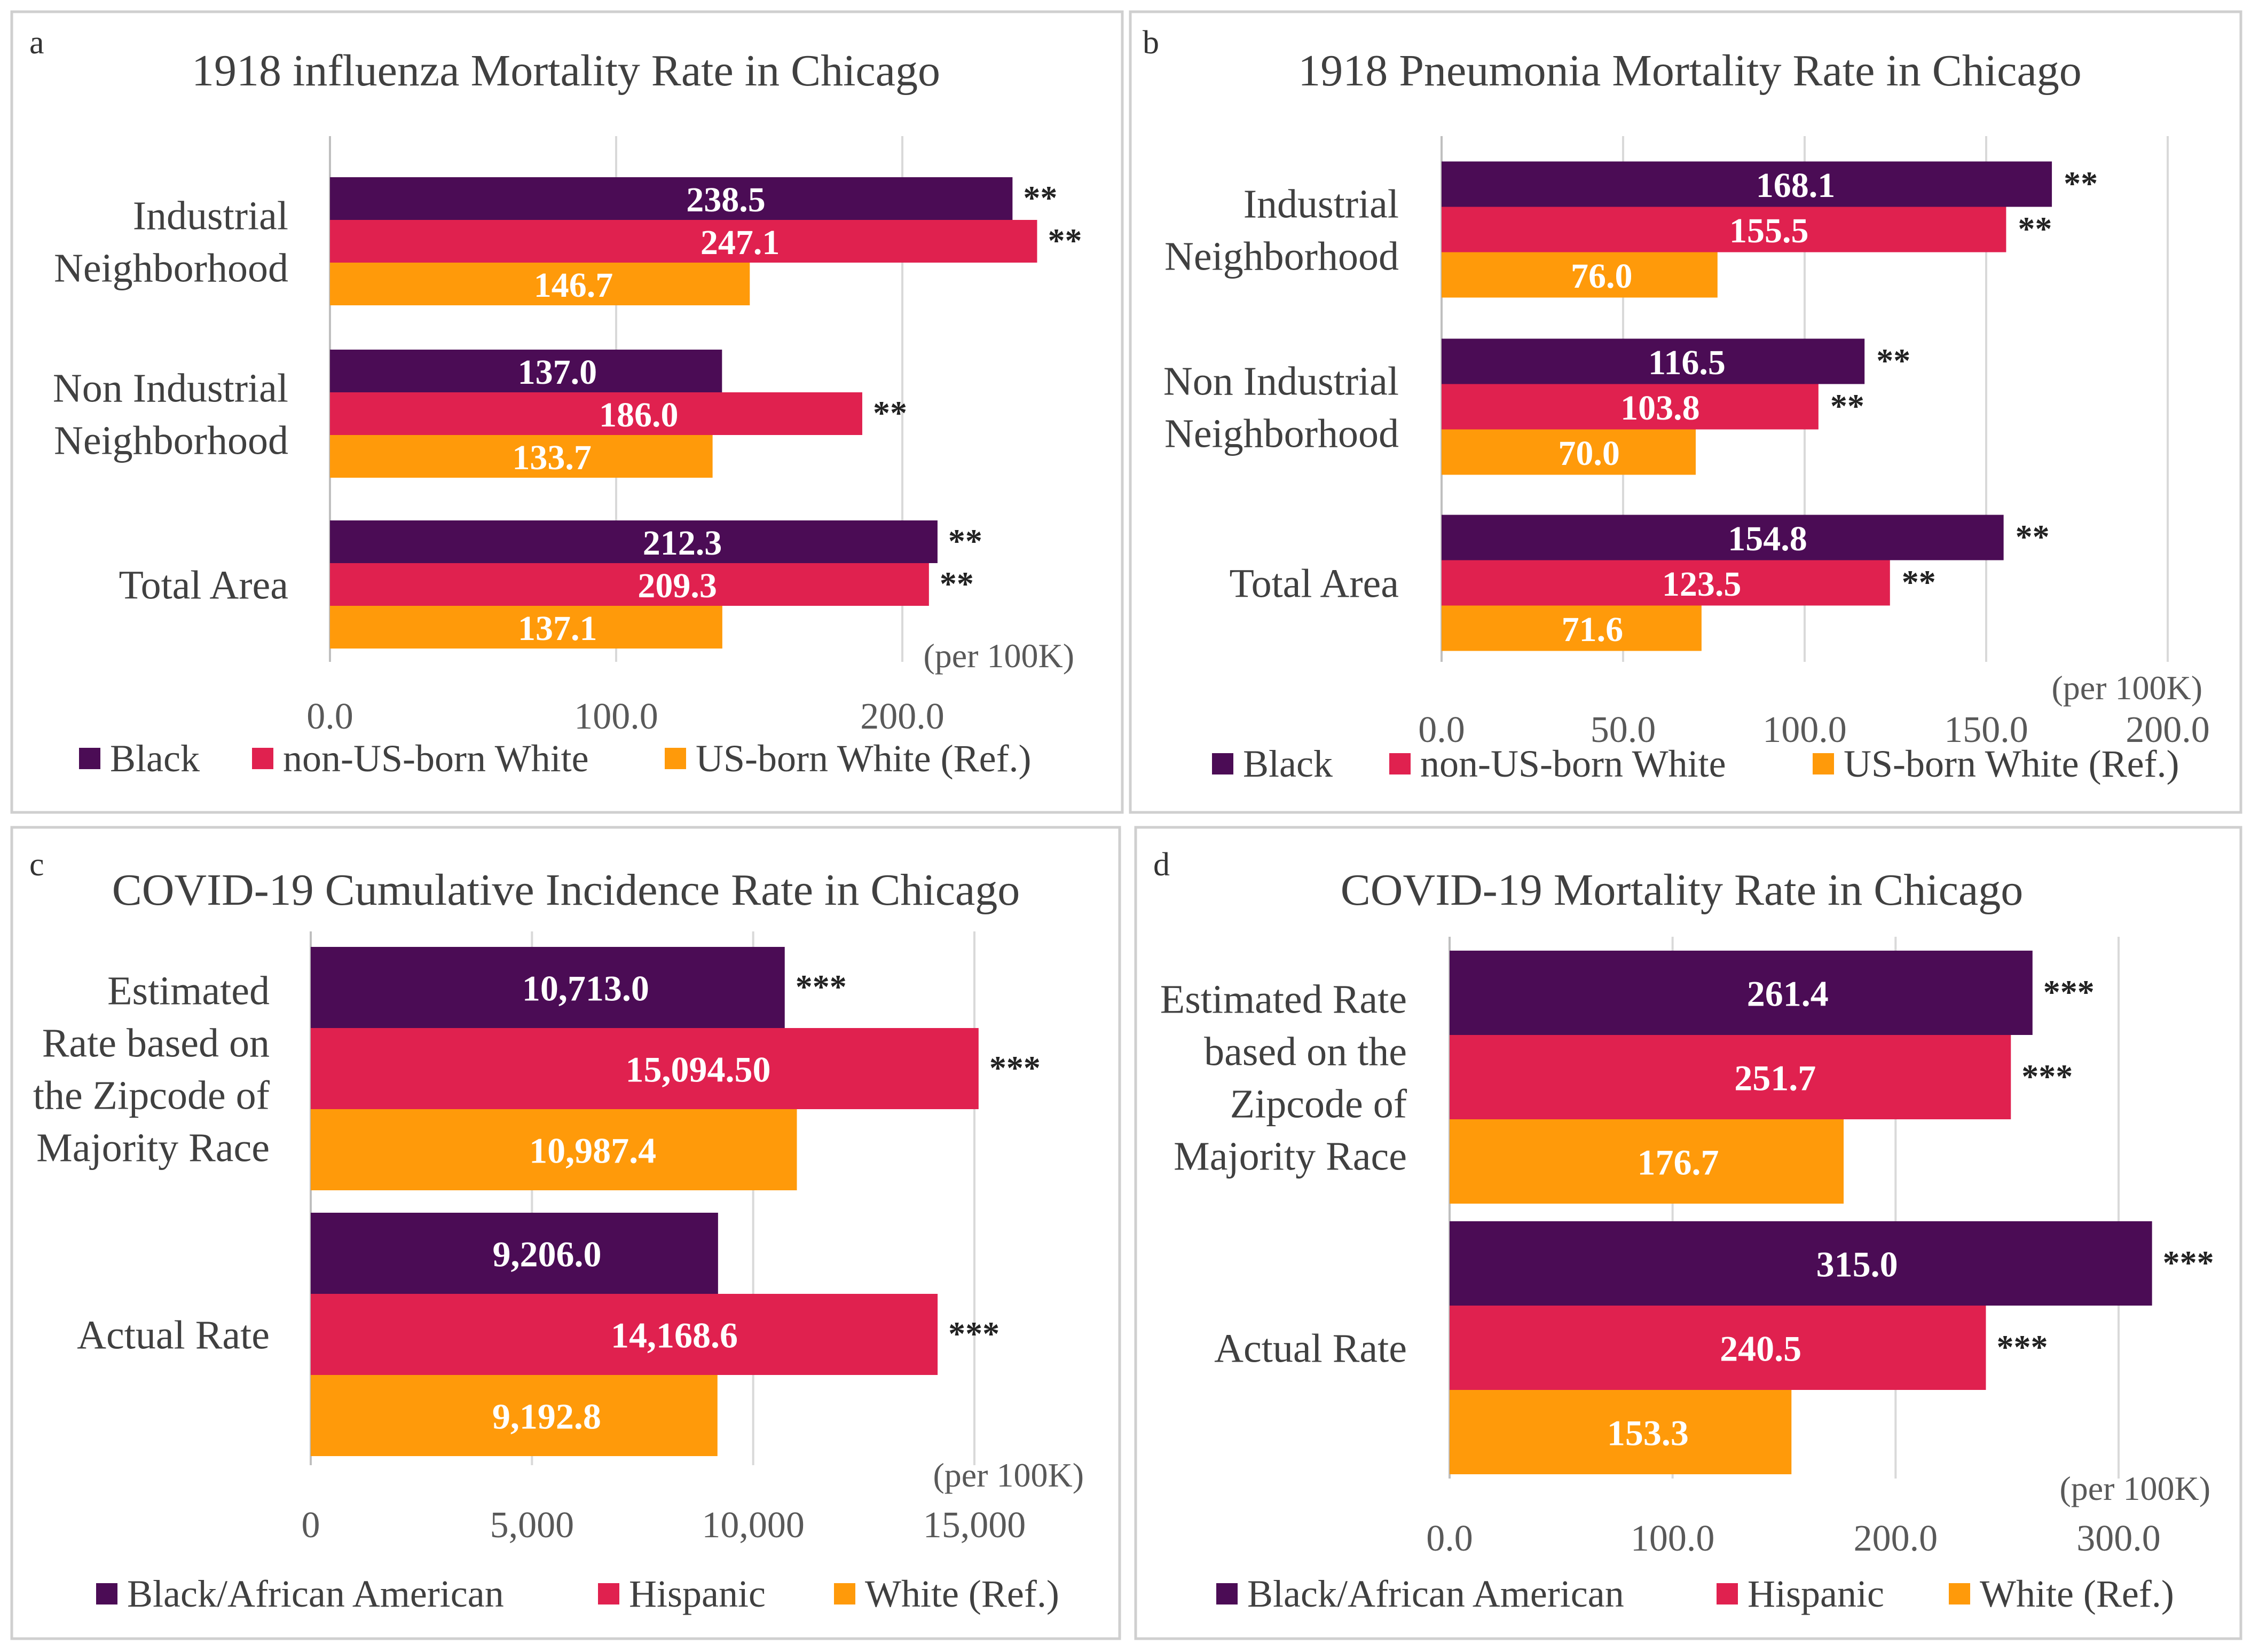 This screenshot has height=1652, width=2251. What do you see at coordinates (697, 1069) in the screenshot?
I see `data-label: 15,094.50` at bounding box center [697, 1069].